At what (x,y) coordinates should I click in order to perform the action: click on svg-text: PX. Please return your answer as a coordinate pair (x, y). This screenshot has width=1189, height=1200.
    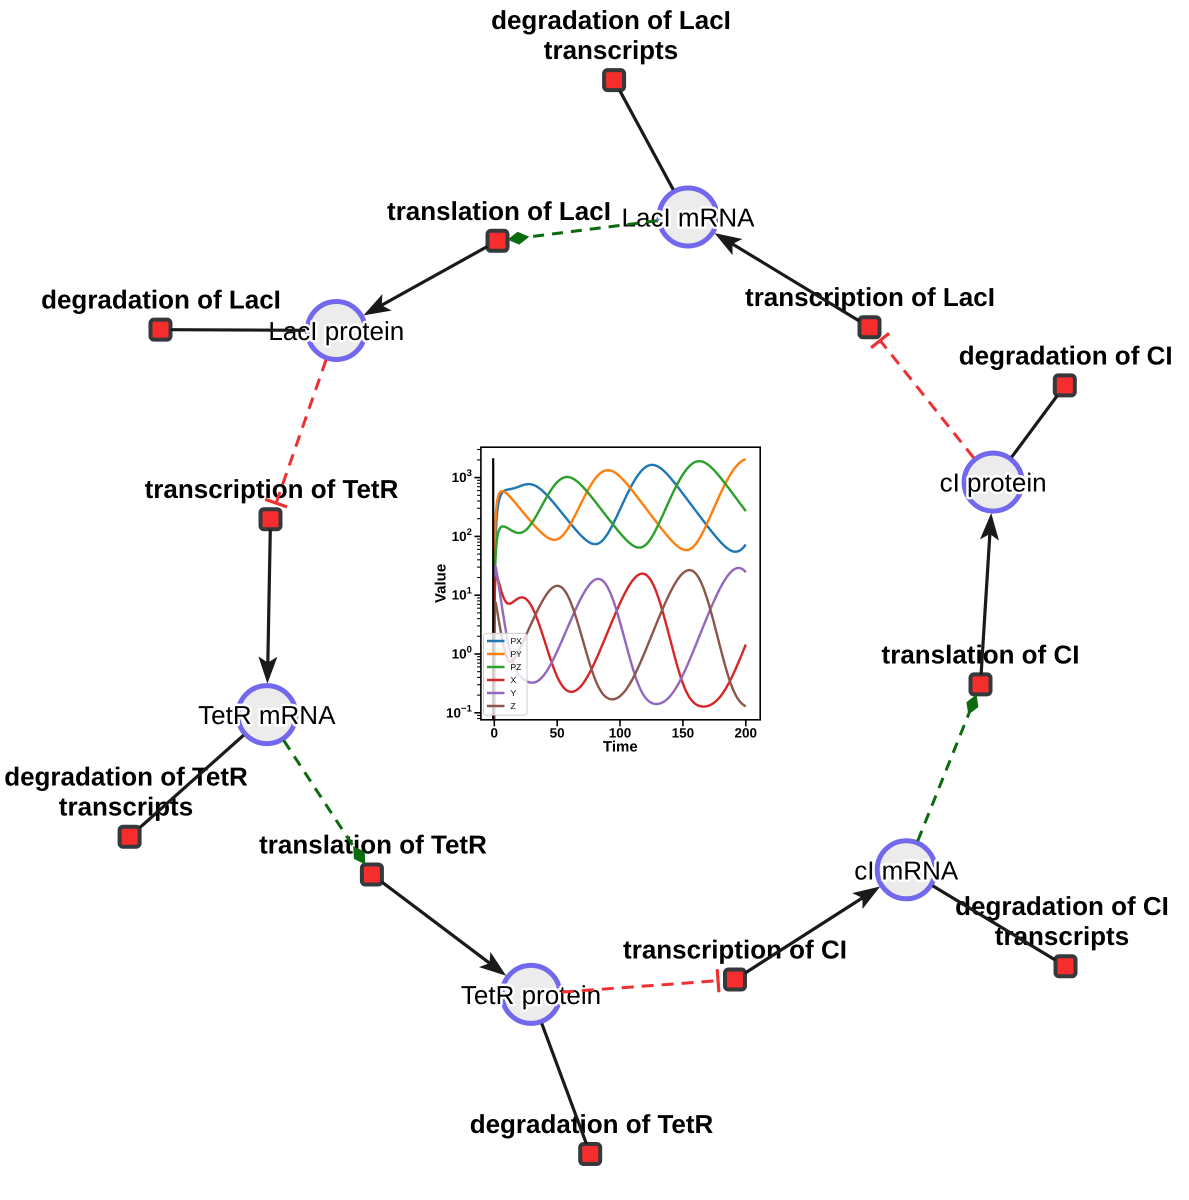
    Looking at the image, I should click on (517, 641).